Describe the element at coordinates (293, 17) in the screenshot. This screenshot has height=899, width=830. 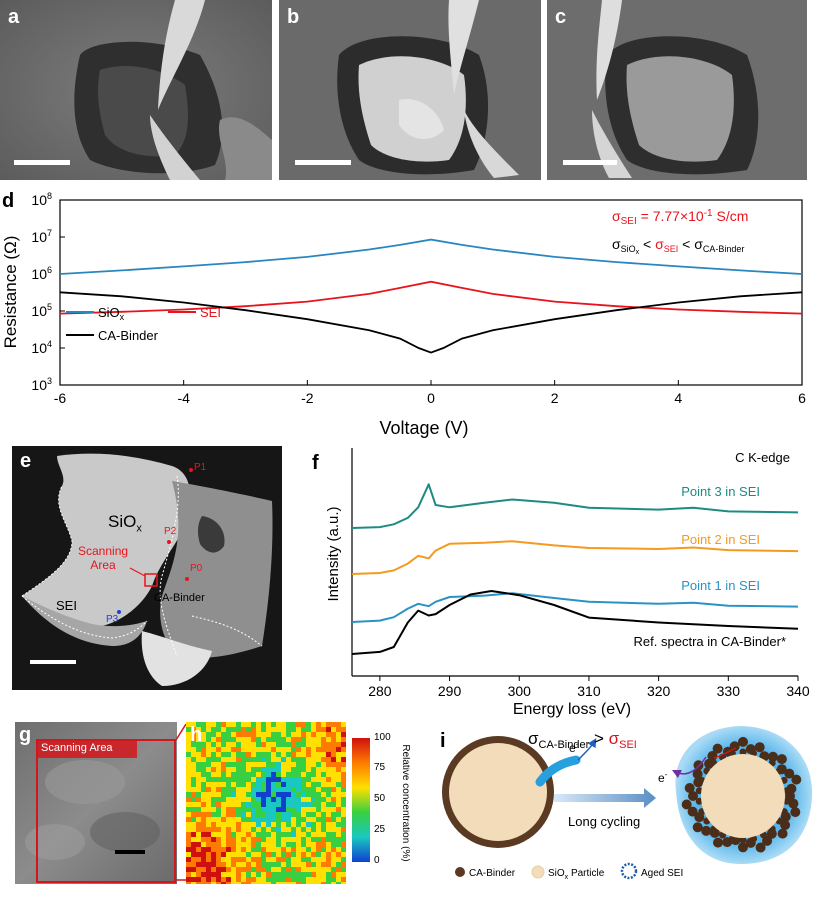
I see `panel-label-b: b` at that location.